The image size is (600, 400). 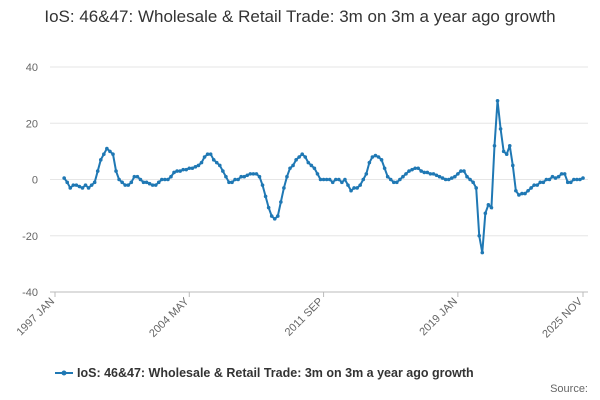 I want to click on y-tick-label: 0, so click(x=35, y=181).